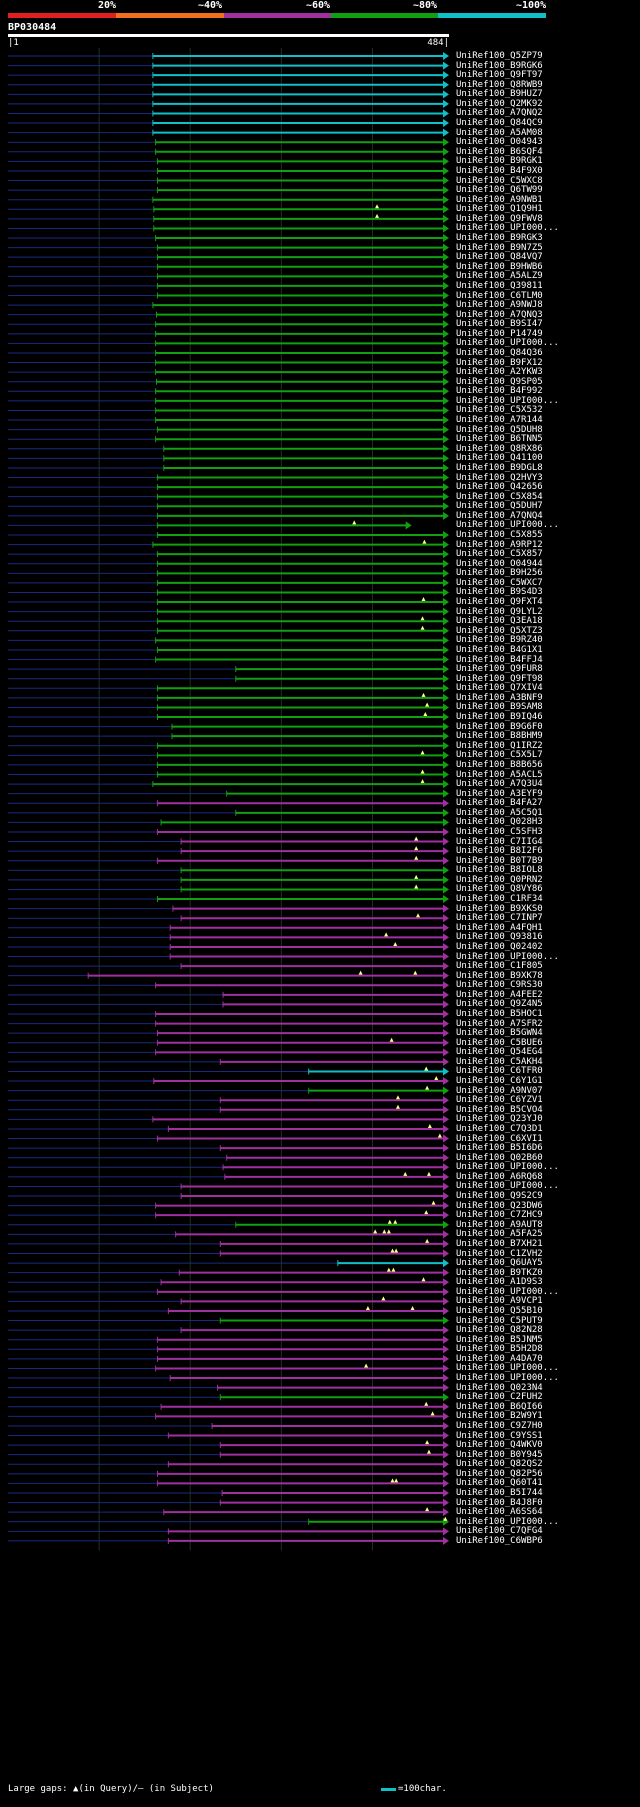 The height and width of the screenshot is (1807, 640). I want to click on hit-label: UniRef100_Q023N4, so click(499, 1387).